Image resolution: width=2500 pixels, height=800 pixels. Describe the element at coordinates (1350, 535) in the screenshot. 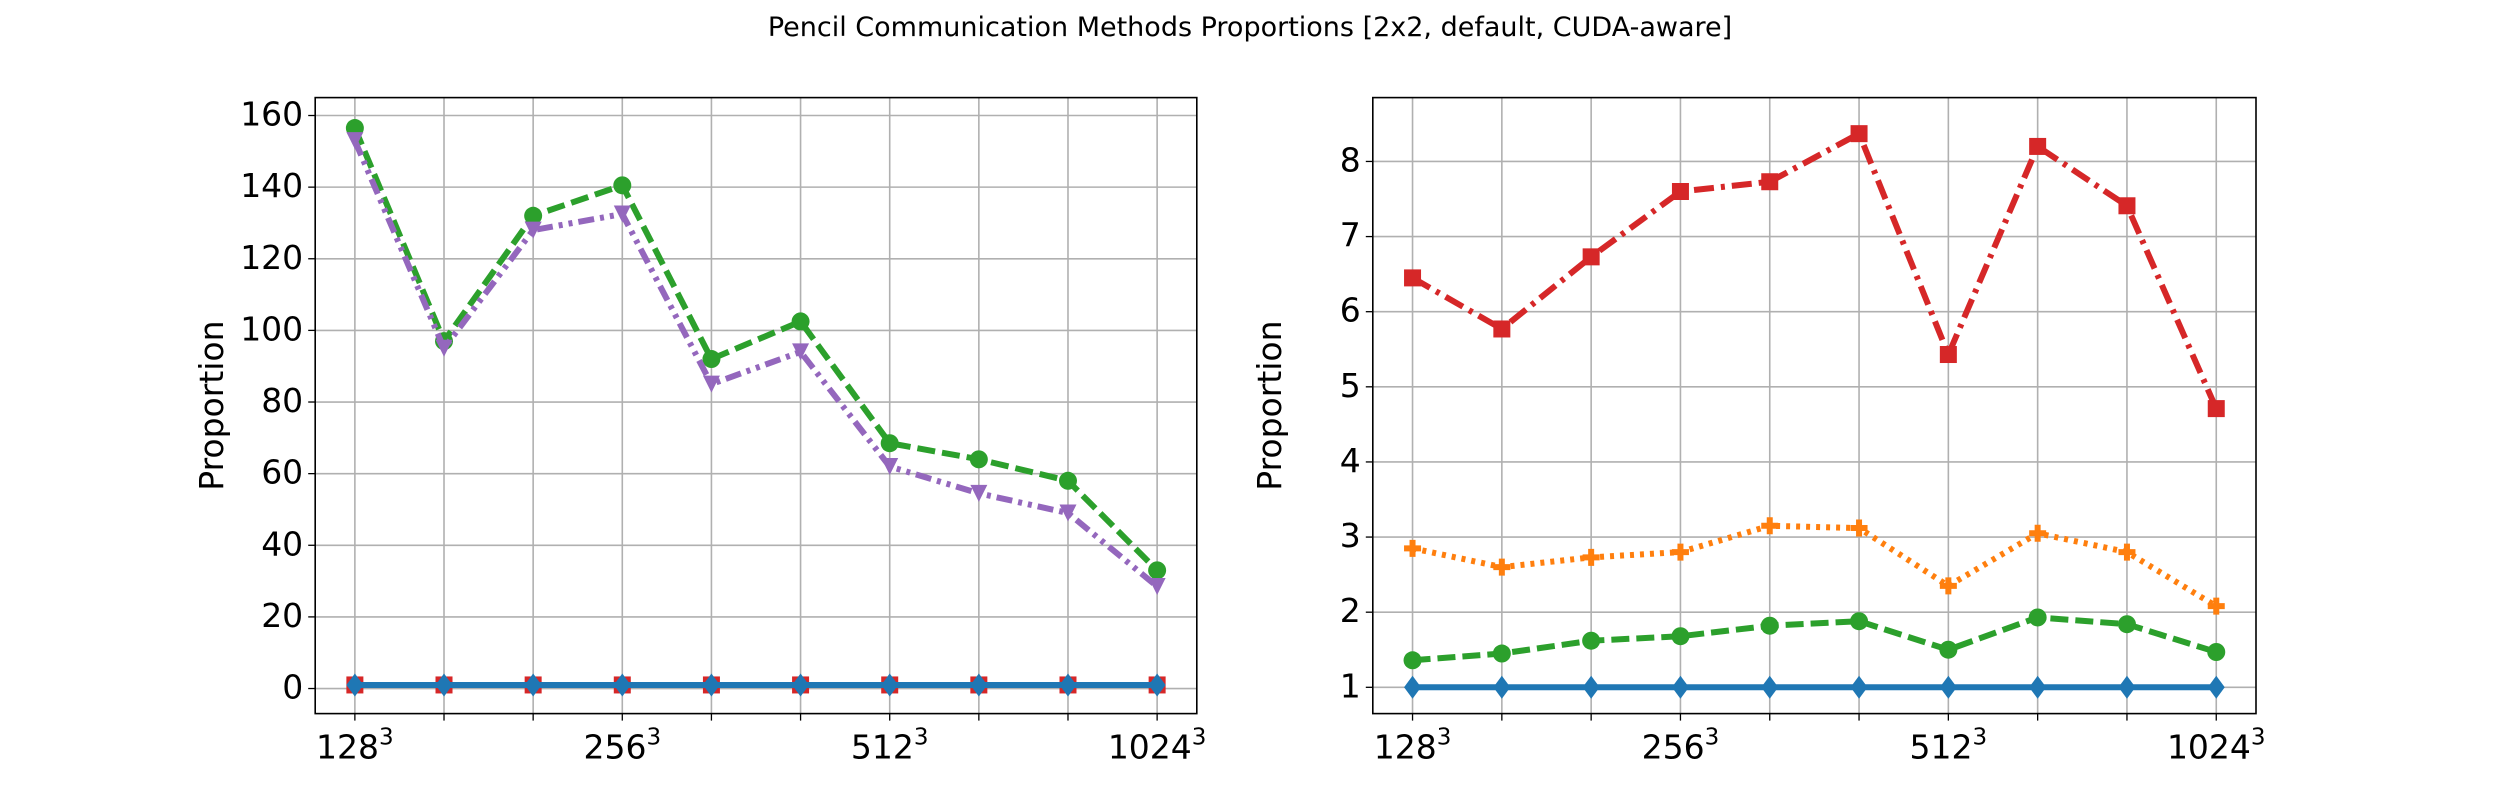

I see `y-tick-label: 3` at that location.